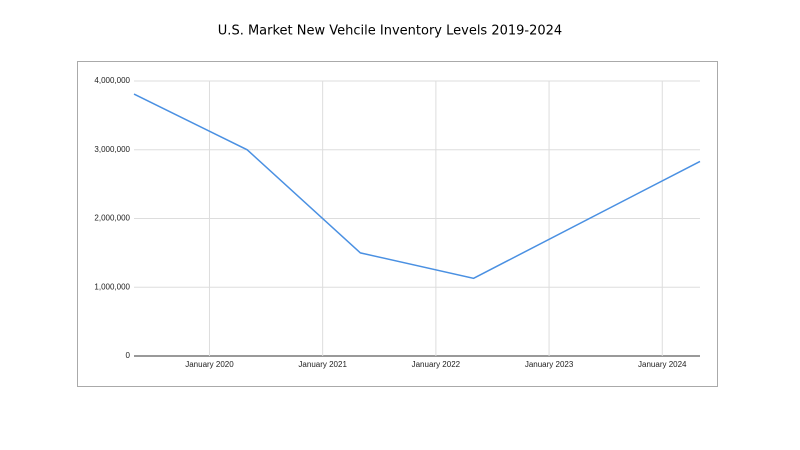  What do you see at coordinates (112, 80) in the screenshot?
I see `y-tick-label: 4,000,000` at bounding box center [112, 80].